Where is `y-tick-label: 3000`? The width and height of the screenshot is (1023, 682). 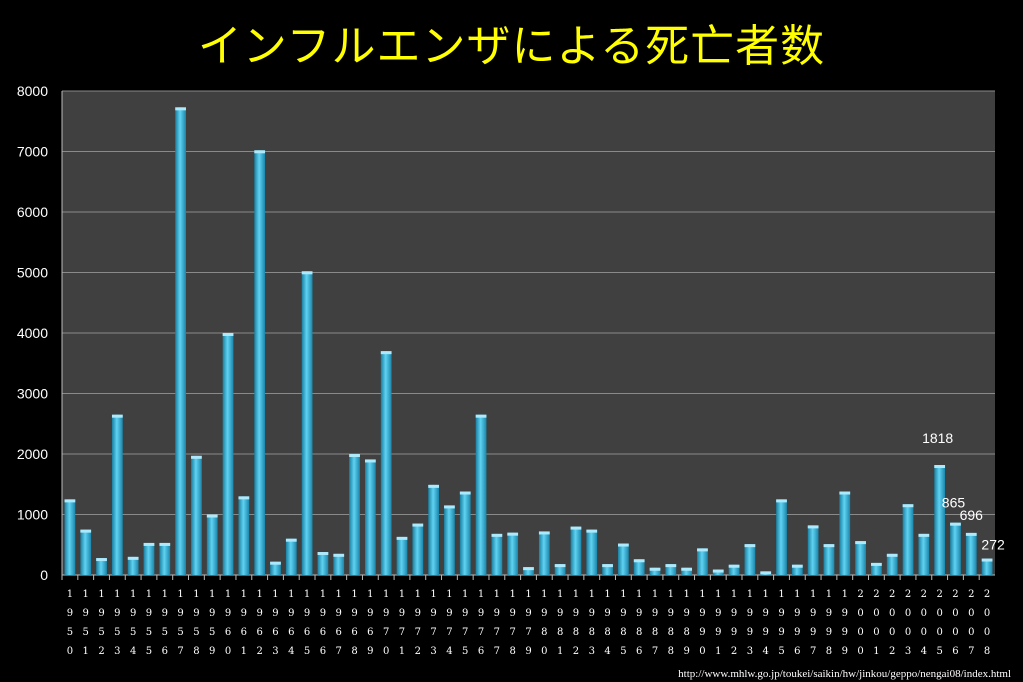 y-tick-label: 3000 is located at coordinates (32, 394).